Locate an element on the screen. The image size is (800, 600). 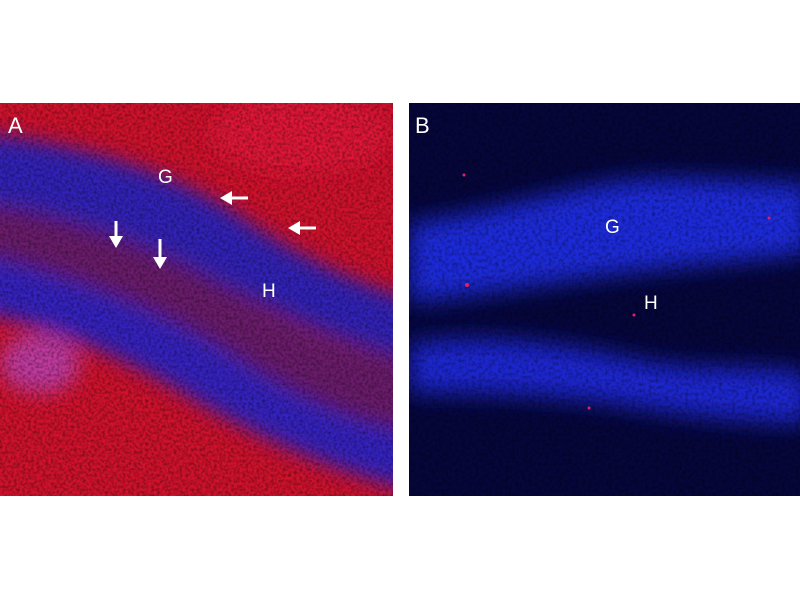
arrow-annotations is located at coordinates (212, 230).